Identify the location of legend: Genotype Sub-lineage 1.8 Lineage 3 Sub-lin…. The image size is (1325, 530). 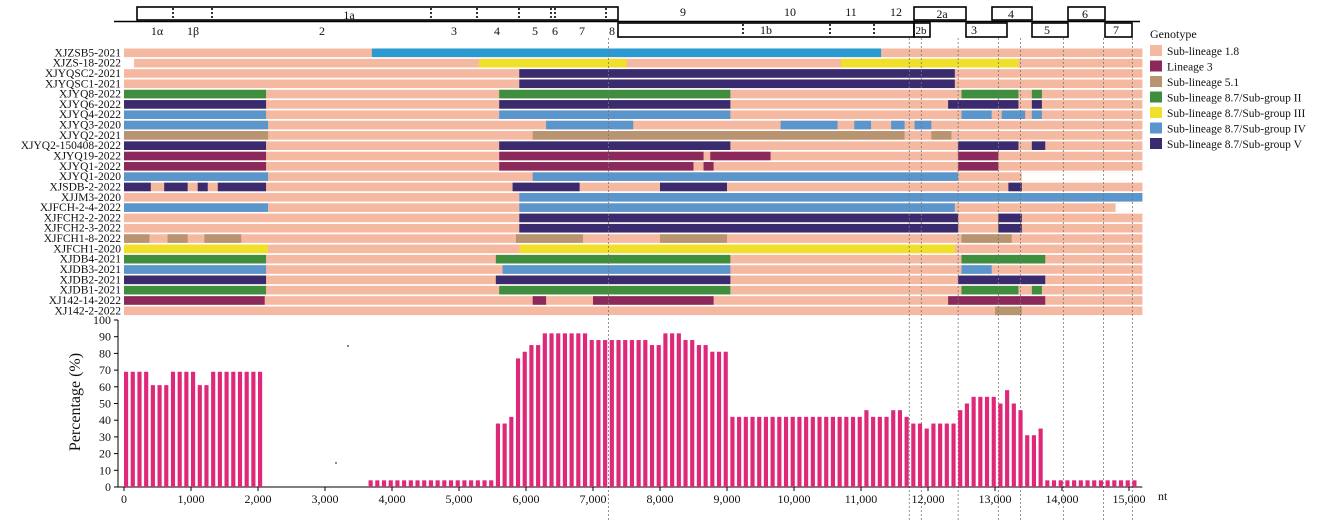
(1228, 89).